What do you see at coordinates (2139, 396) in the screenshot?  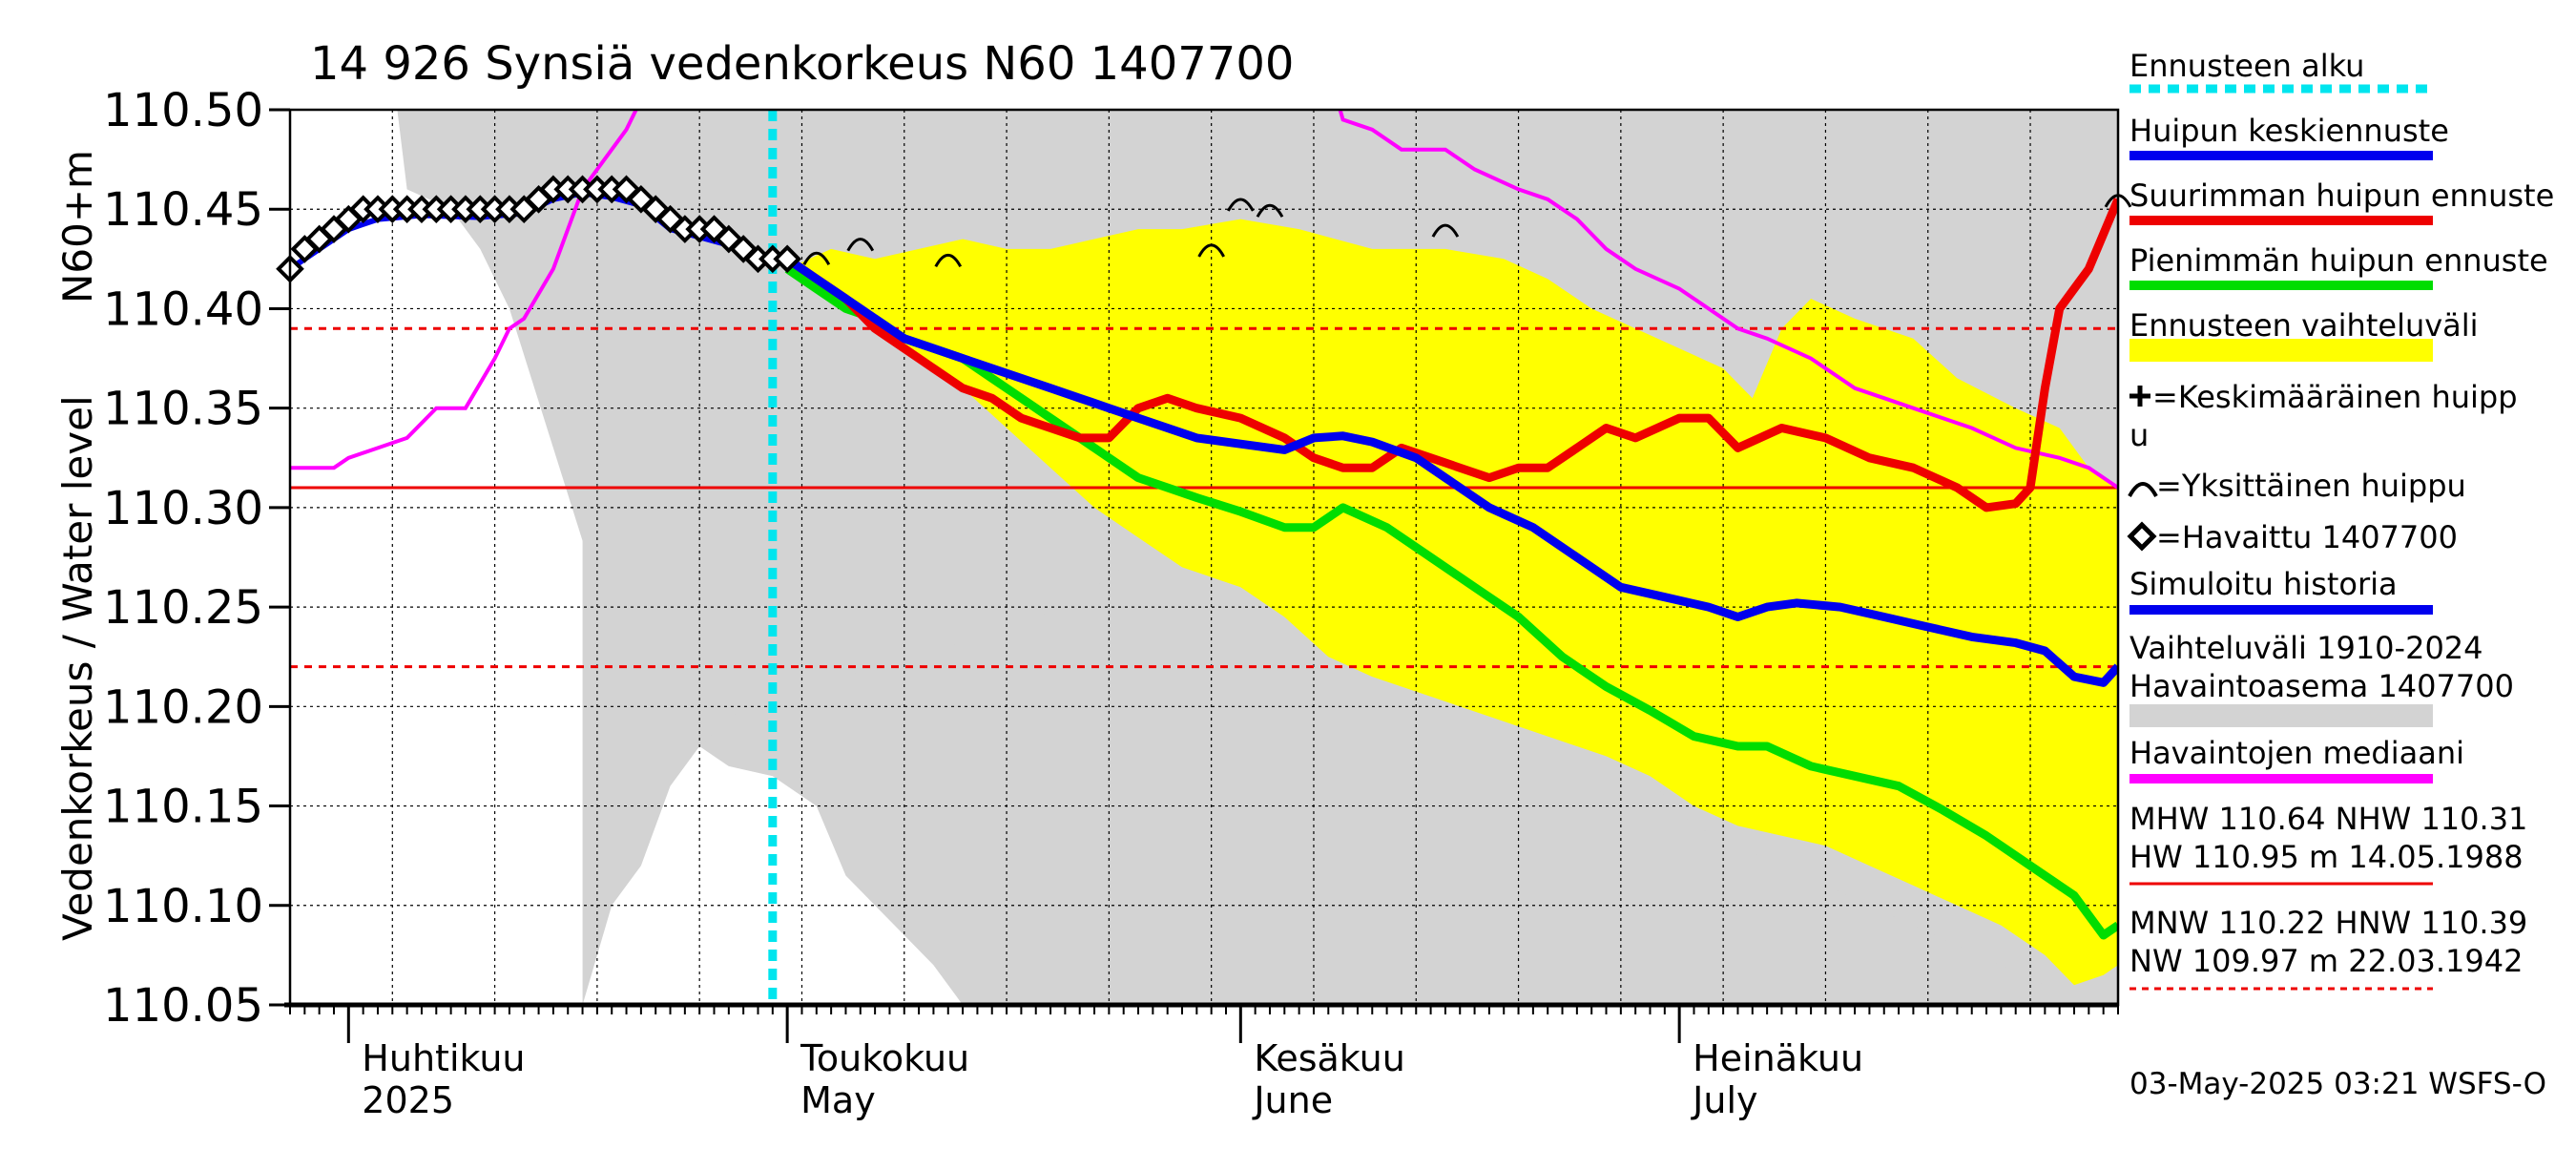 I see `legend-symbol-mean-peak` at bounding box center [2139, 396].